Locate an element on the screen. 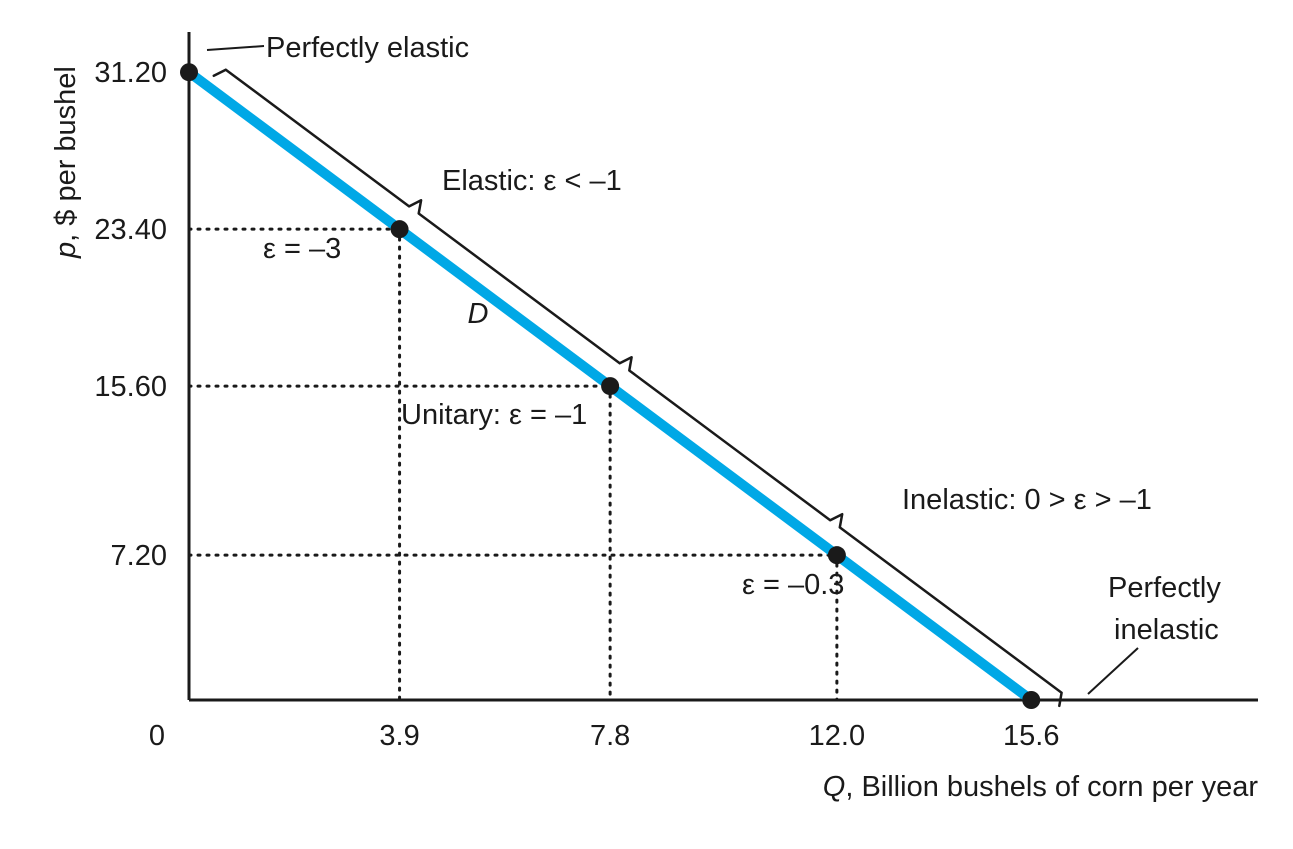 The image size is (1293, 849). y-tick-label-4: 31.20 is located at coordinates (130, 73).